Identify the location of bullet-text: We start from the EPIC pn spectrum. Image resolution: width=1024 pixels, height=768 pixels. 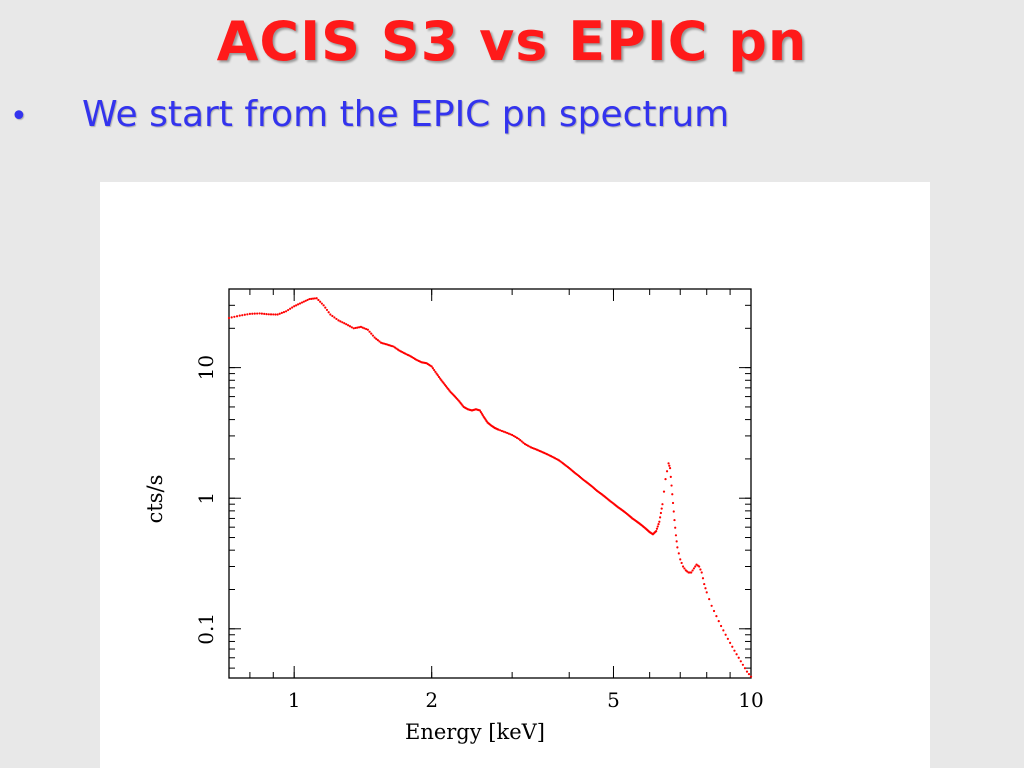
(406, 114).